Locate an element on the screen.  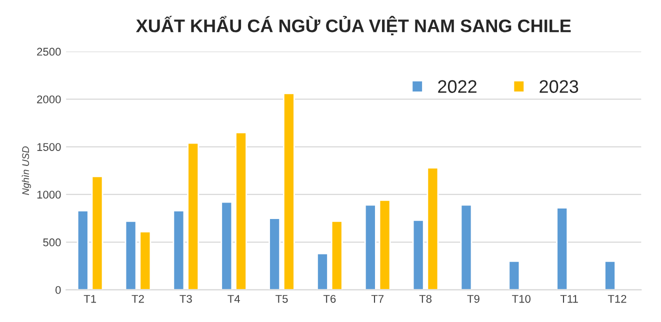
x-tick-label: T5 is located at coordinates (282, 299).